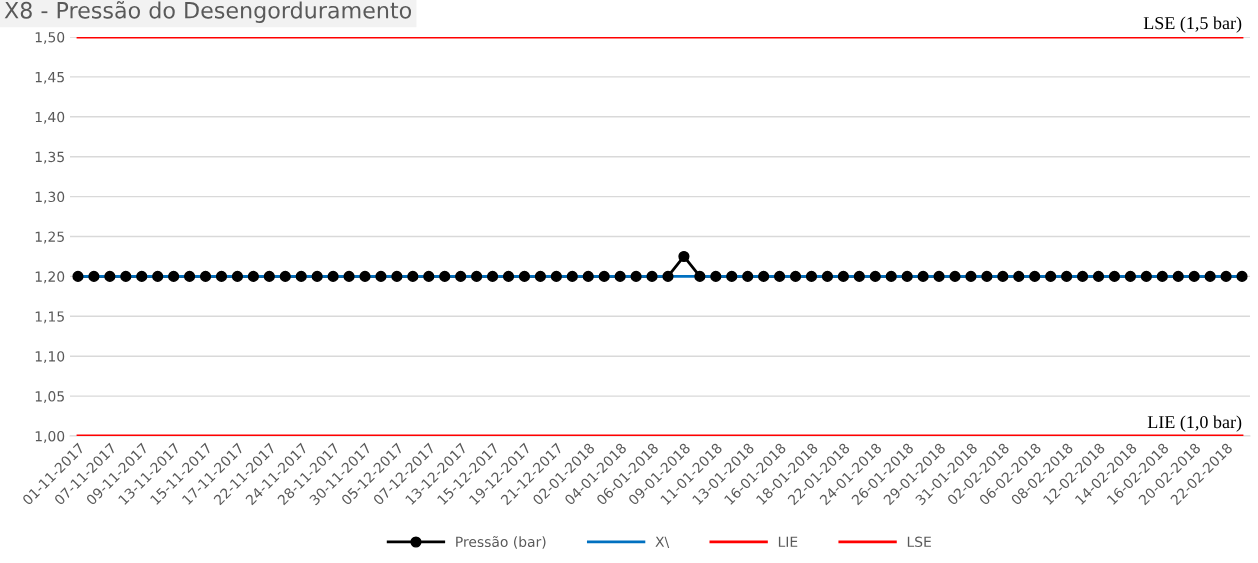  Describe the element at coordinates (49, 237) in the screenshot. I see `y-tick-label: 1,25` at that location.